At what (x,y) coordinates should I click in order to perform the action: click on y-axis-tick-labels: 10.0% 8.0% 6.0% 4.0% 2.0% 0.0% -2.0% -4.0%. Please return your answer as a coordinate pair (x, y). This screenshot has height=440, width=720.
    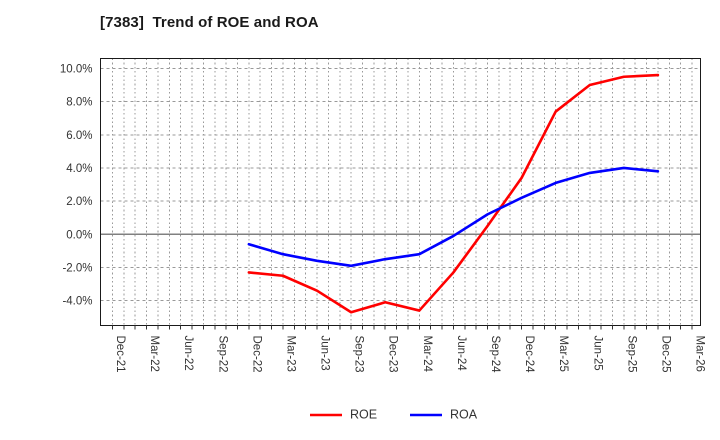
    Looking at the image, I should click on (76, 185).